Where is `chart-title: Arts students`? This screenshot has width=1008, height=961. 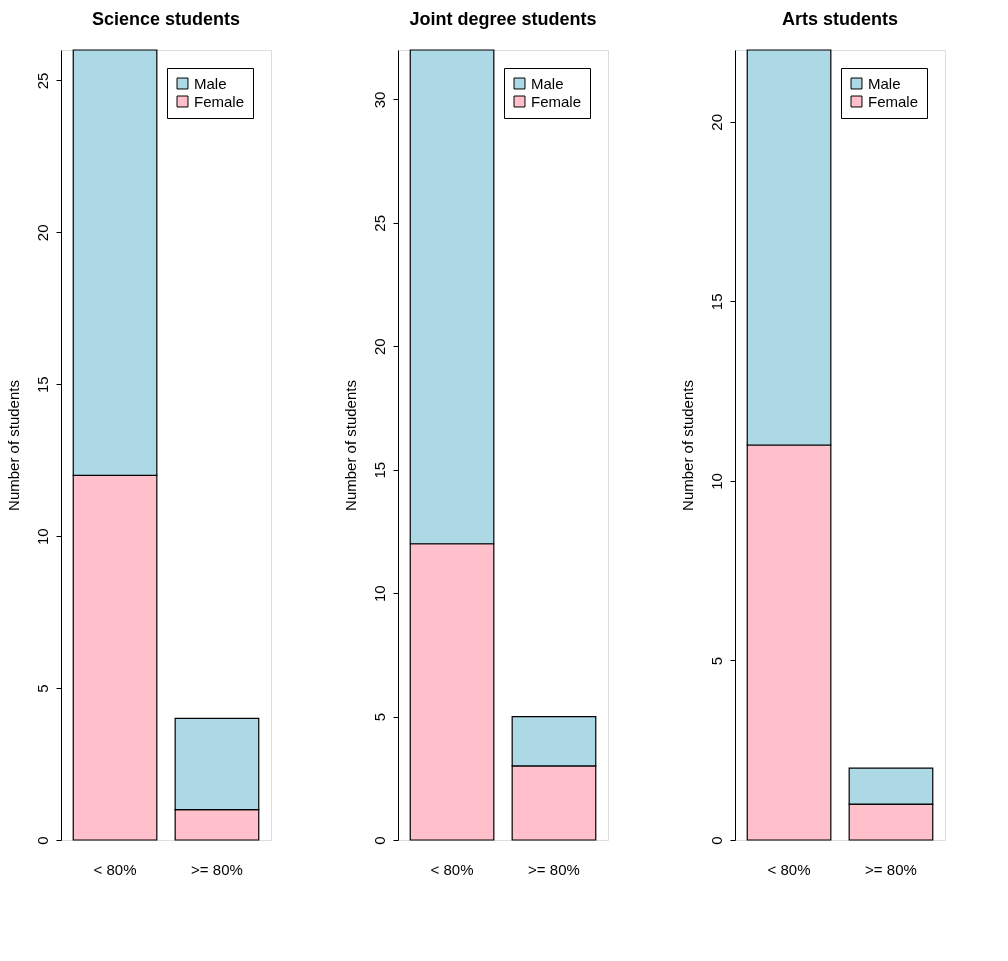 chart-title: Arts students is located at coordinates (840, 19).